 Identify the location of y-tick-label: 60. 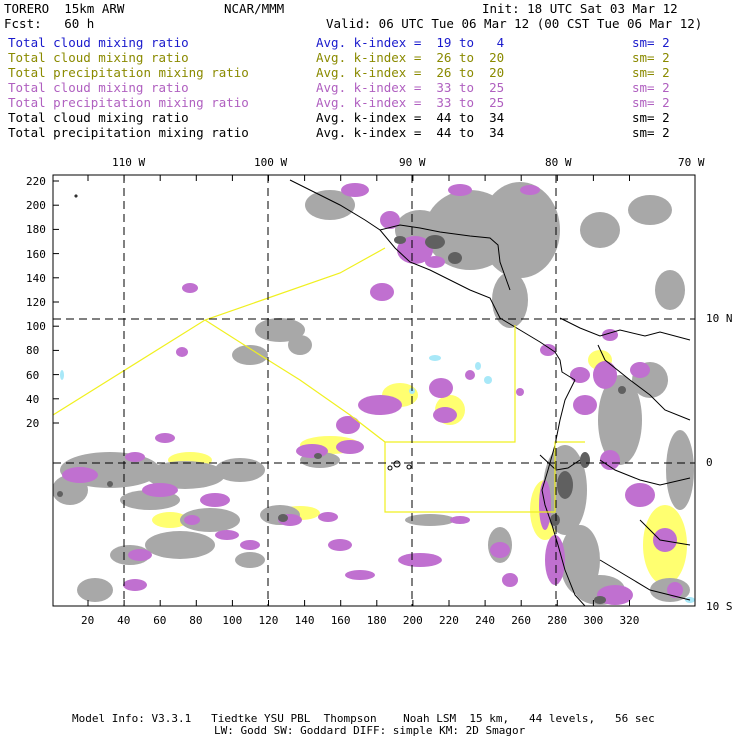
(33, 375).